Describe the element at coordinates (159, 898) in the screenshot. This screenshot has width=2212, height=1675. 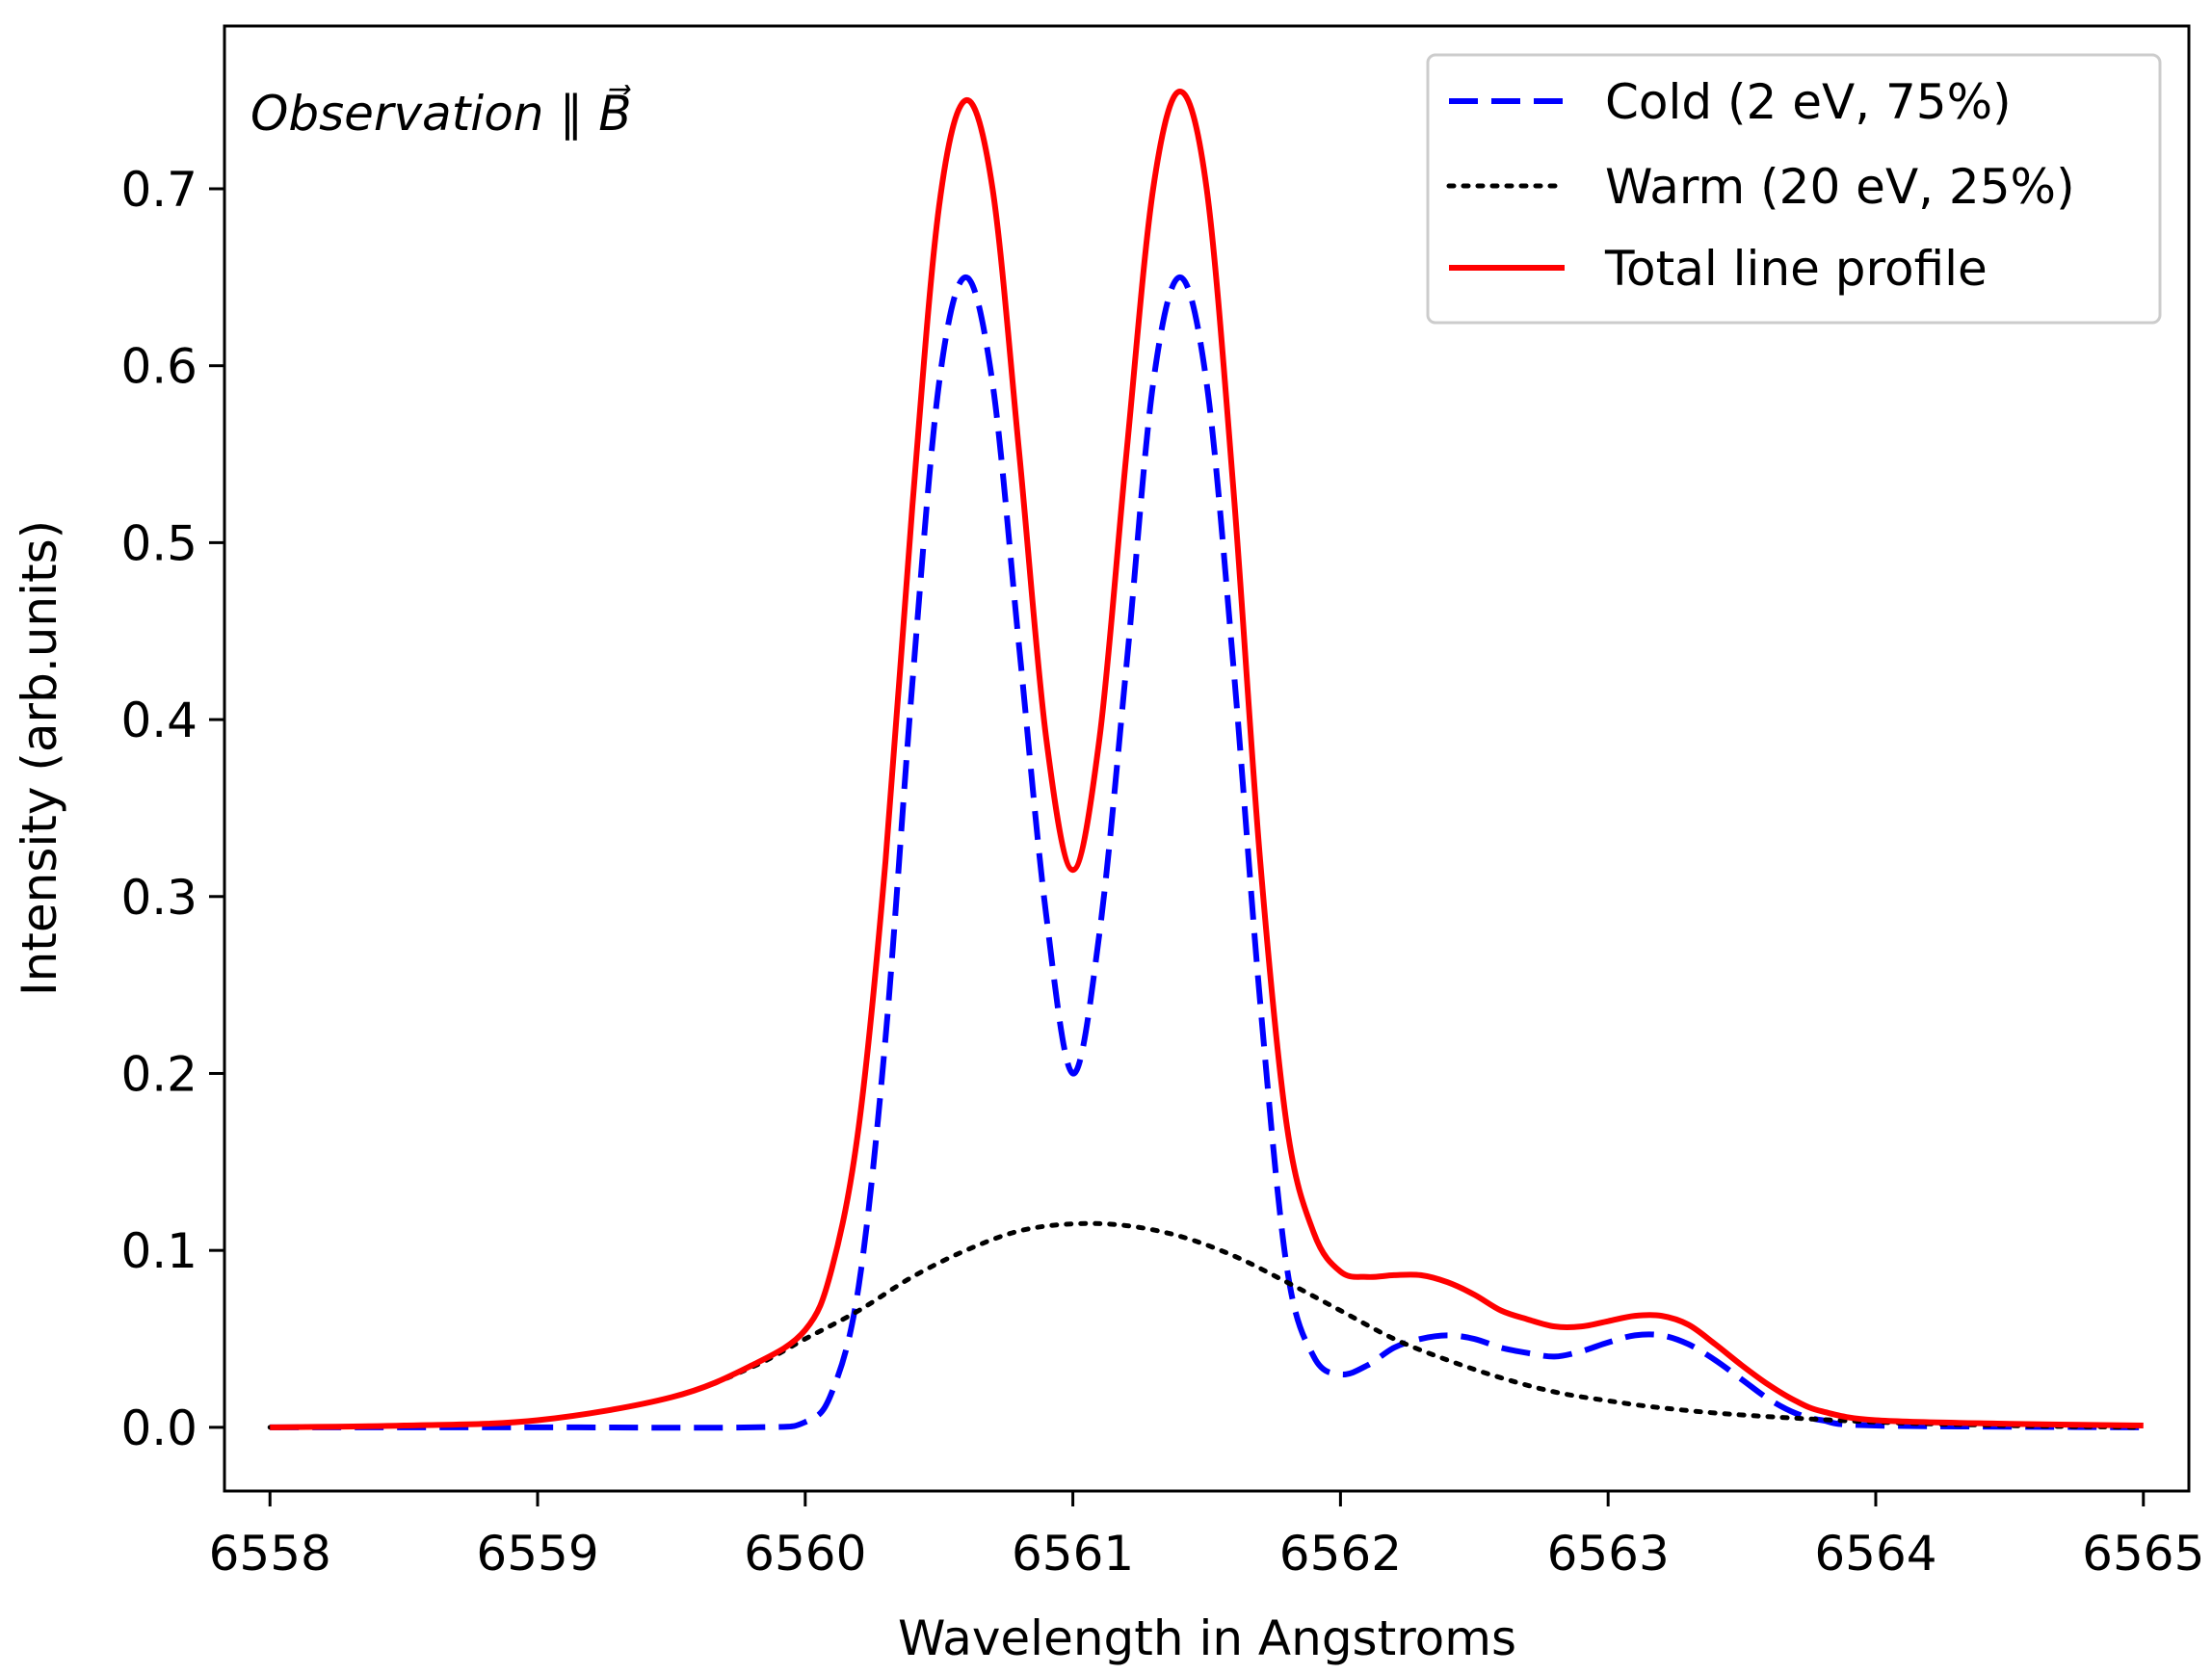
I see `y-tick-label: 0.3` at that location.